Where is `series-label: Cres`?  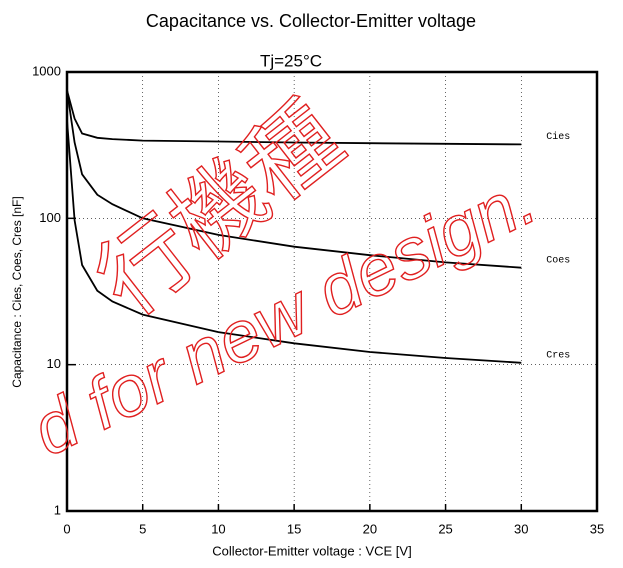 series-label: Cres is located at coordinates (558, 355).